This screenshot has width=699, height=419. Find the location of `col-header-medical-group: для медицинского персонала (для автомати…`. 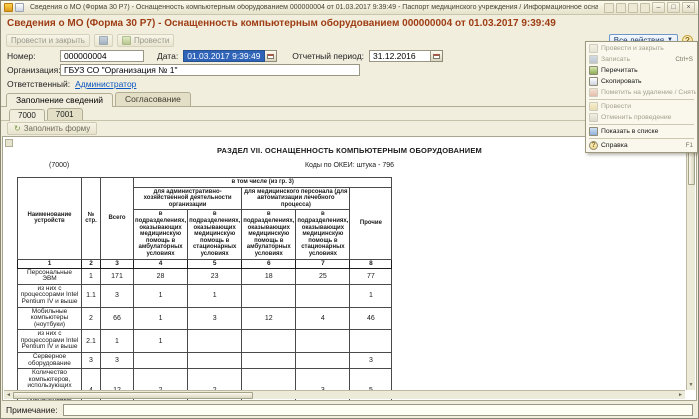

col-header-medical-group: для медицинского персонала (для автомати… is located at coordinates (296, 198).